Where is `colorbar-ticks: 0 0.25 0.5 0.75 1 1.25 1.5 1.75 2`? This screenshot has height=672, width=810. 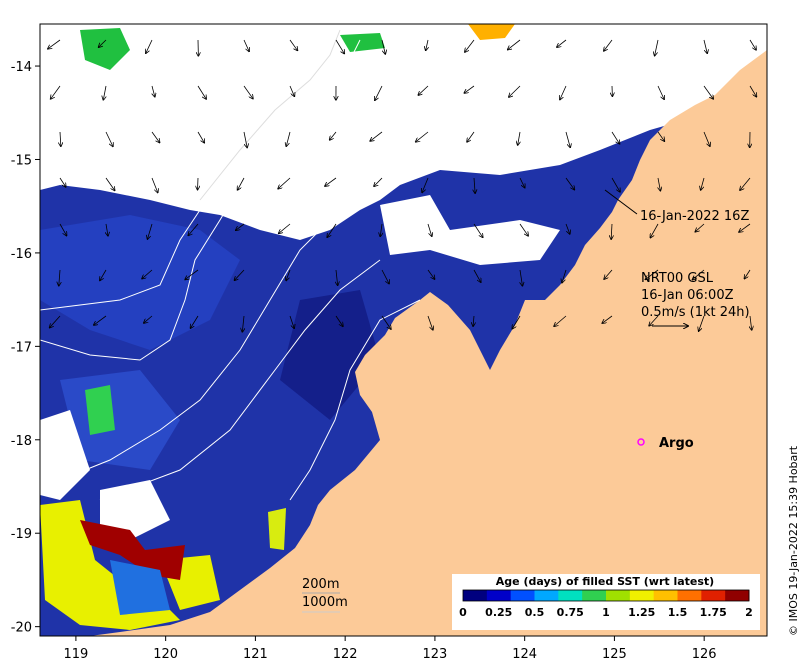 colorbar-ticks: 0 0.25 0.5 0.75 1 1.25 1.5 1.75 2 is located at coordinates (606, 612).